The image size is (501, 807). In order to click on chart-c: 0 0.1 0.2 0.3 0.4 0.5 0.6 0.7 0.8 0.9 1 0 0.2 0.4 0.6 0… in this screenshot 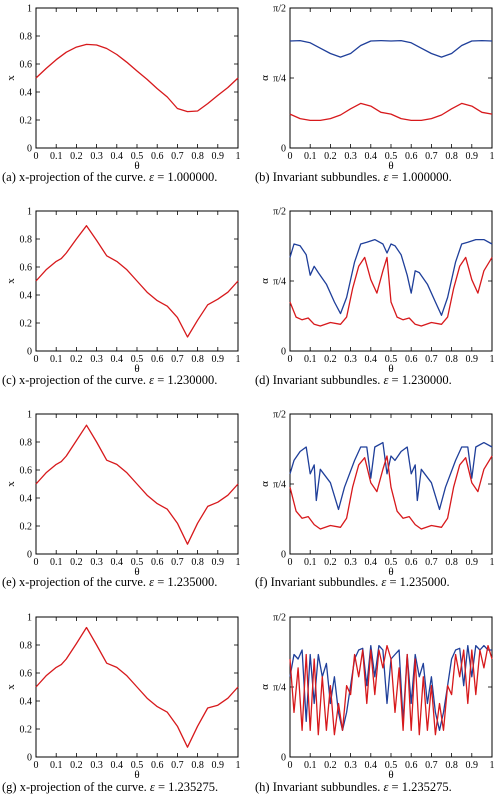, I will do `click(123, 291)`.